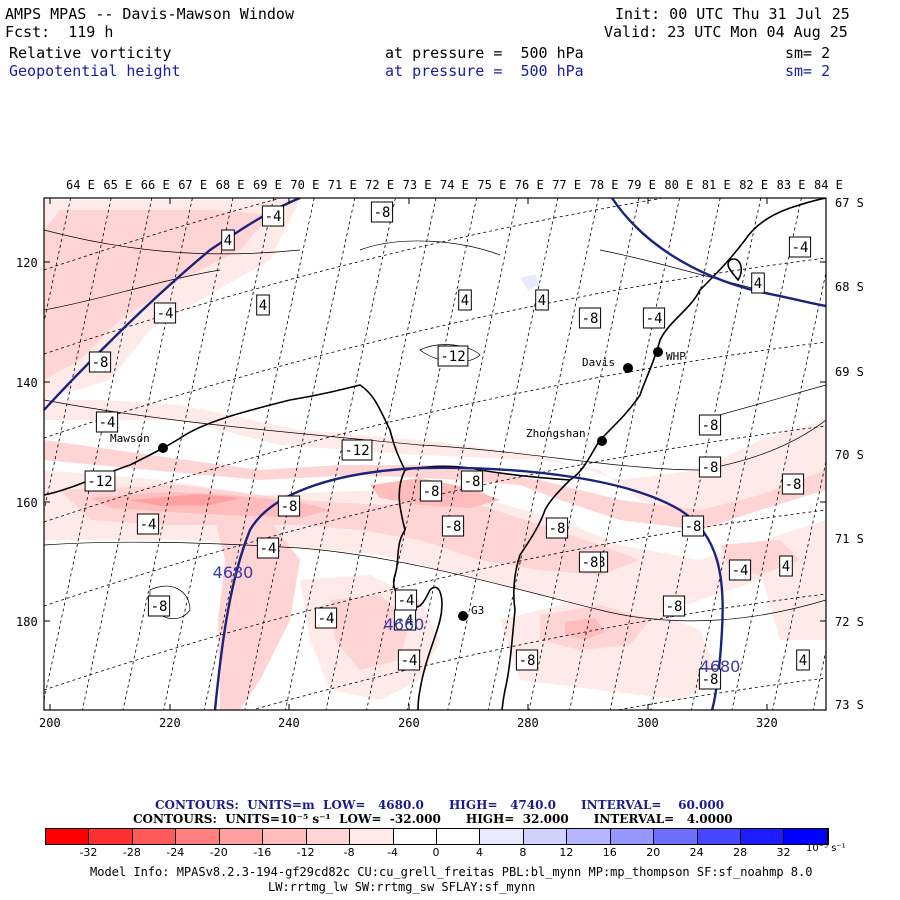  What do you see at coordinates (740, 852) in the screenshot?
I see `colorbar-label: 28` at bounding box center [740, 852].